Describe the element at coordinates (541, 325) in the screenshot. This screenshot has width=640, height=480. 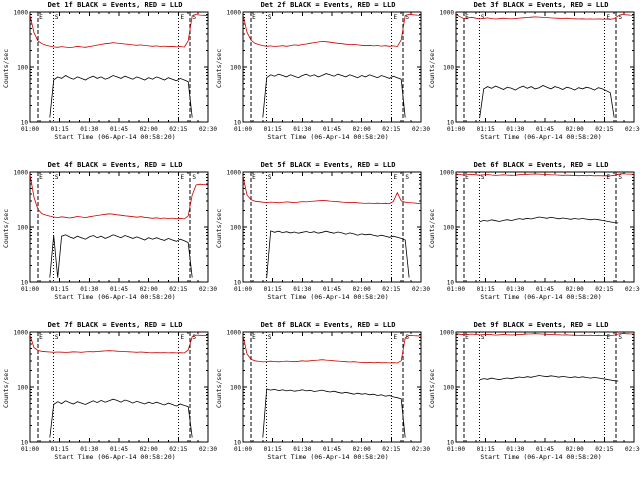
I see `chart-title: Det 9f BLACK = Events, RED = LLD` at that location.